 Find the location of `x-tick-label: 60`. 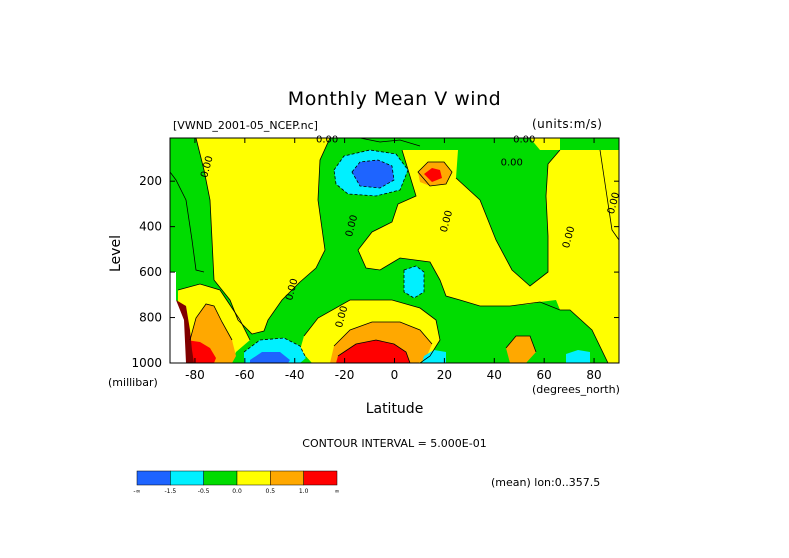

x-tick-label: 60 is located at coordinates (544, 375).